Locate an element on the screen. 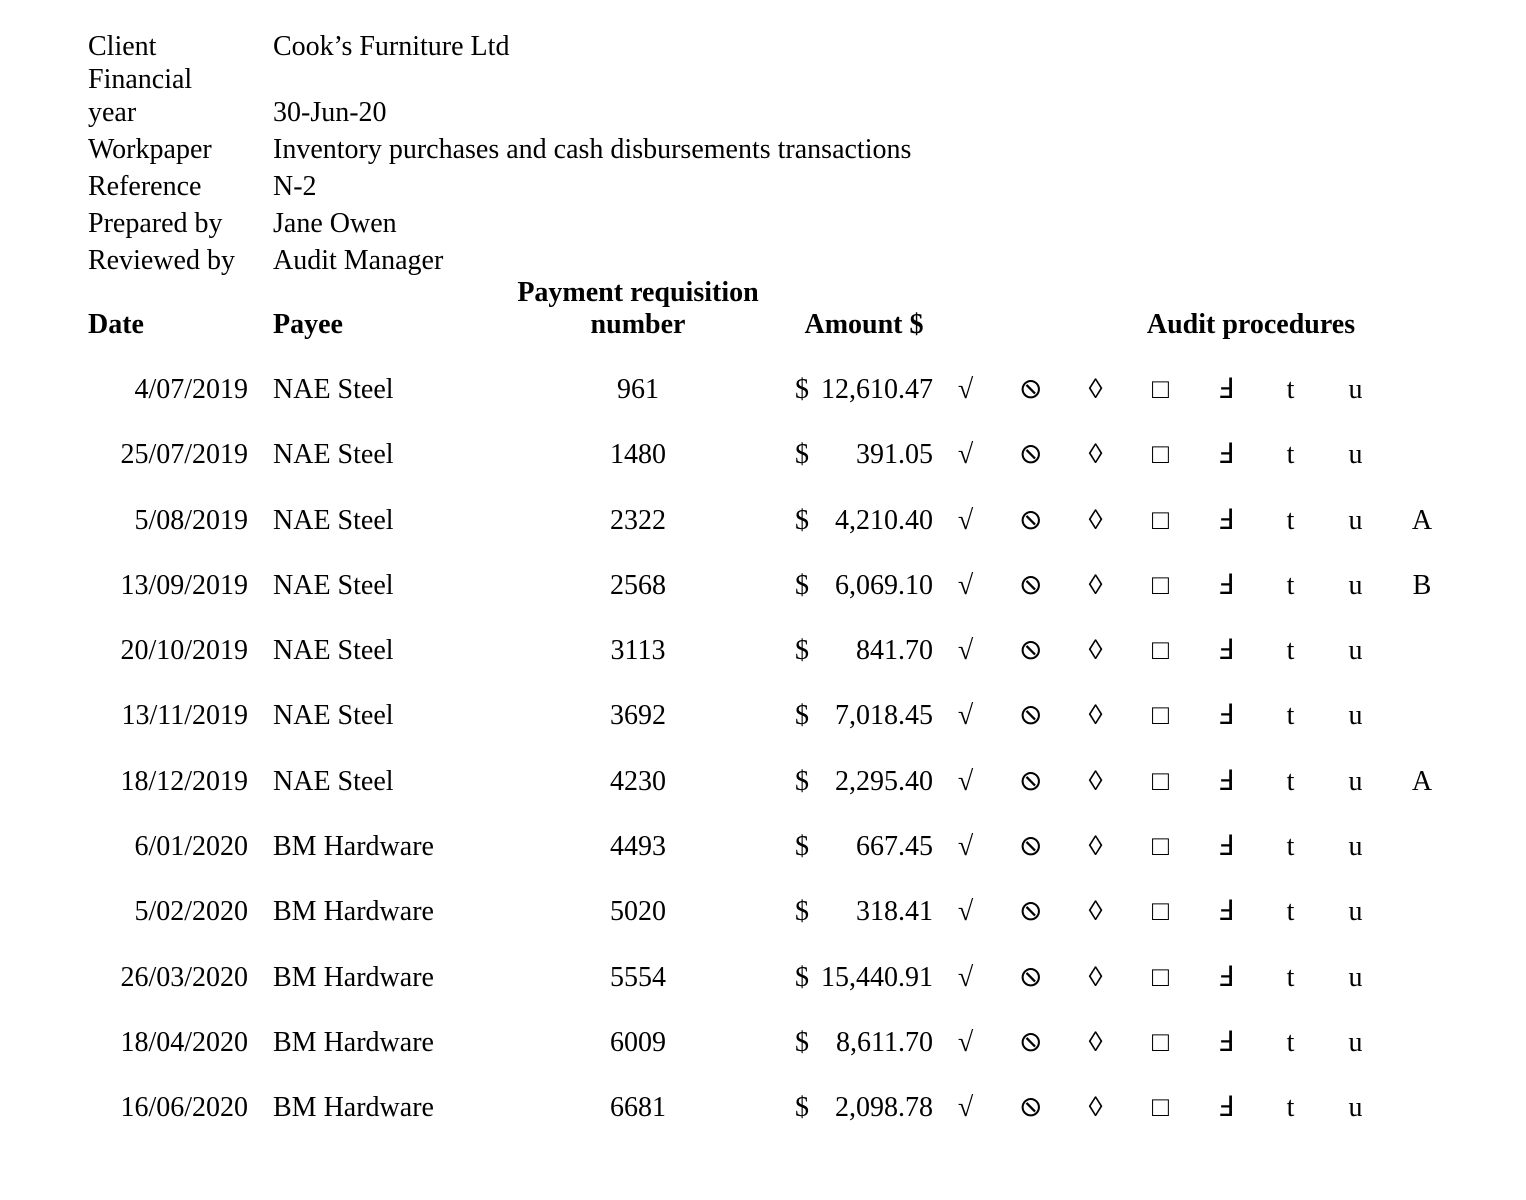 The height and width of the screenshot is (1200, 1526). requisition-number-cell: 961 is located at coordinates (638, 389).